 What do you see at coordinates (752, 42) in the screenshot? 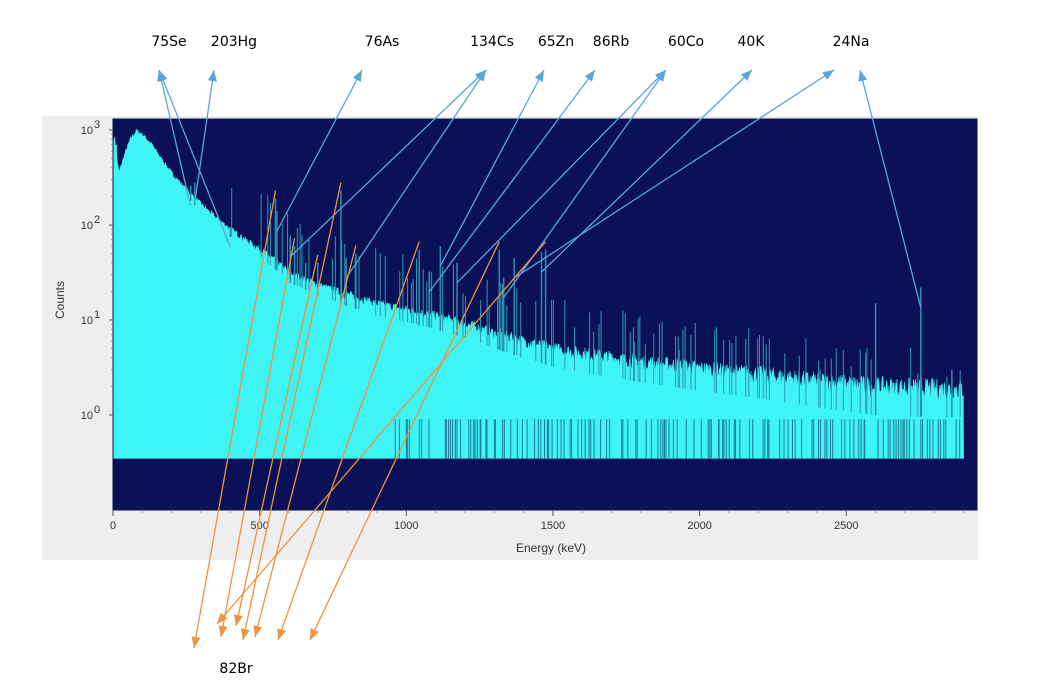
I see `label-40k: 40K` at bounding box center [752, 42].